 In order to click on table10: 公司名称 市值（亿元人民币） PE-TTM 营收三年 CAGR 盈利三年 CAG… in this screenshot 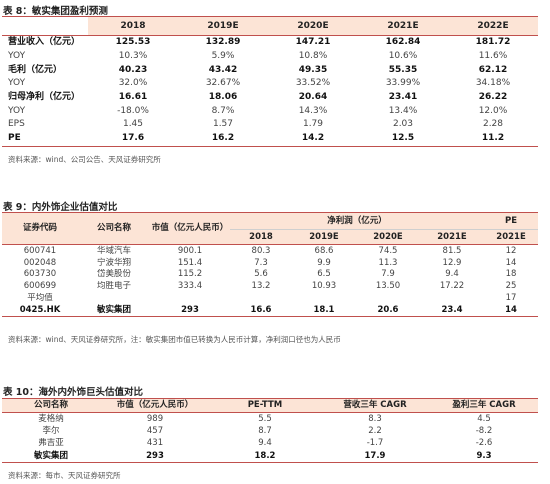, I will do `click(270, 431)`.